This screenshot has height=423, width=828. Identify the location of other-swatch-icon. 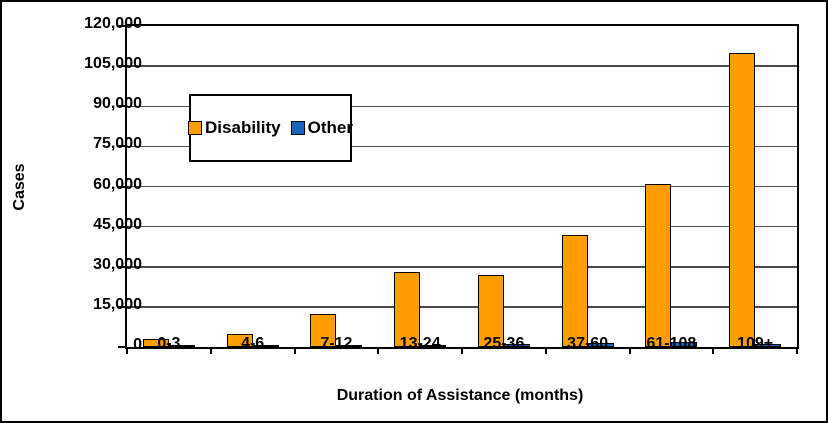
(297, 128).